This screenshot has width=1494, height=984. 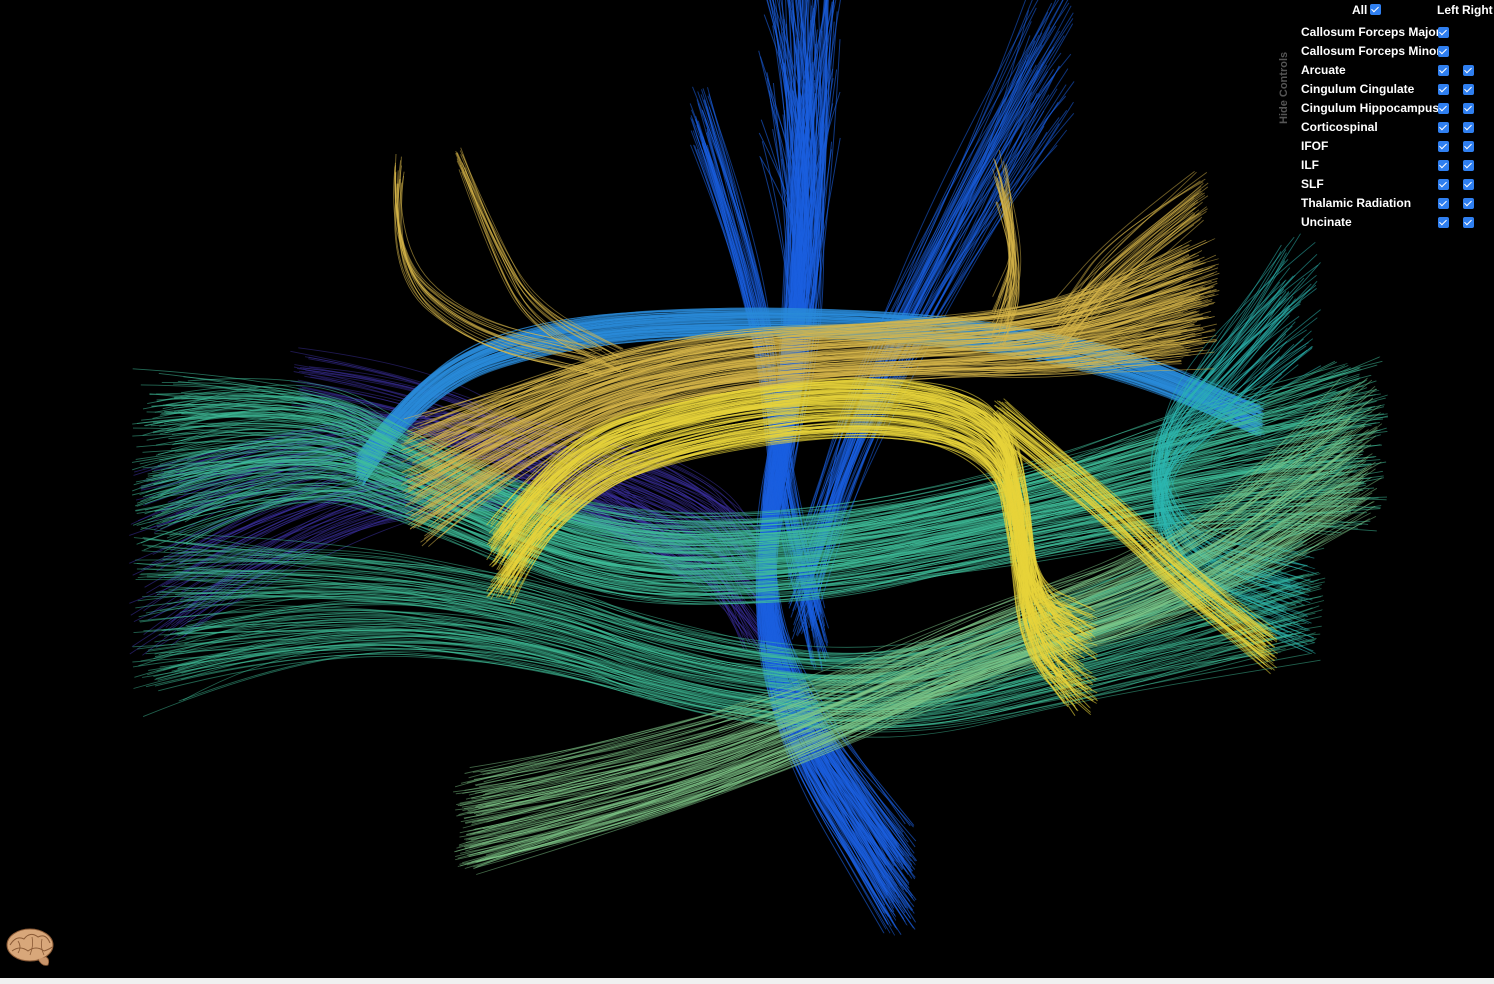 What do you see at coordinates (1356, 203) in the screenshot?
I see `tract-label: Thalamic Radiation` at bounding box center [1356, 203].